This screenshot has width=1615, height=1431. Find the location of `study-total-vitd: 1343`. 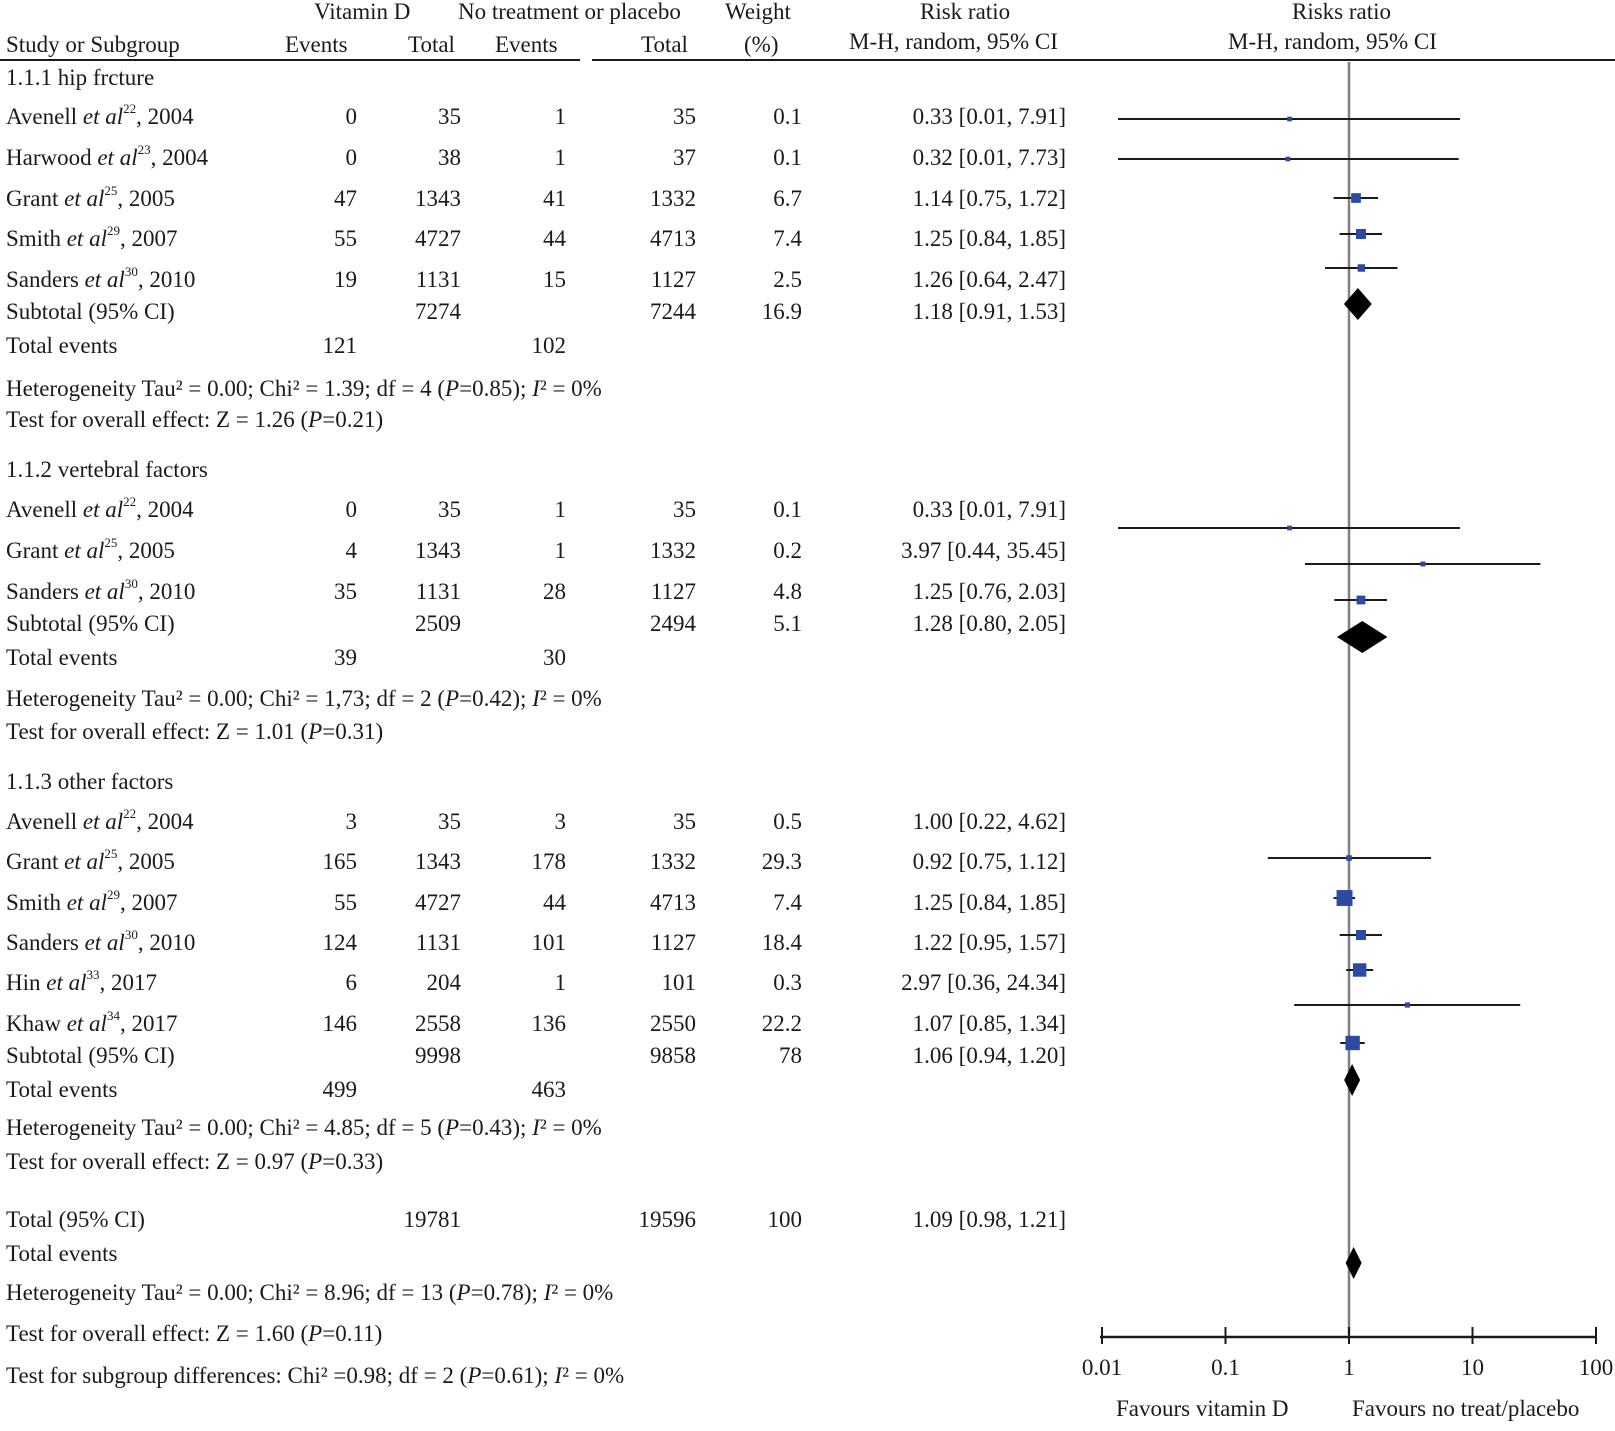

study-total-vitd: 1343 is located at coordinates (438, 550).